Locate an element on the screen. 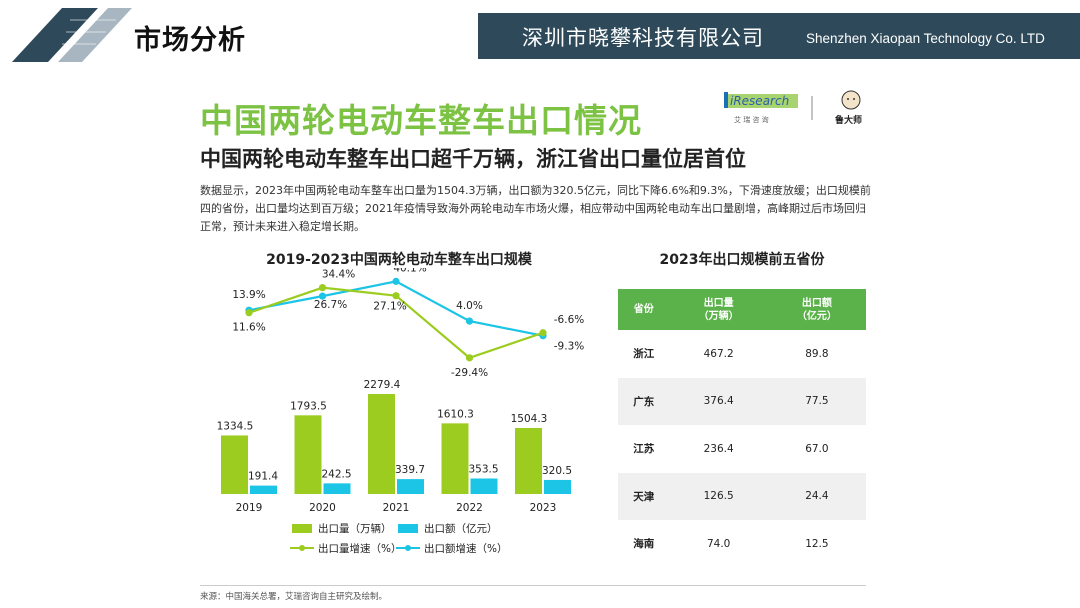  header-stripes is located at coordinates (72, 35).